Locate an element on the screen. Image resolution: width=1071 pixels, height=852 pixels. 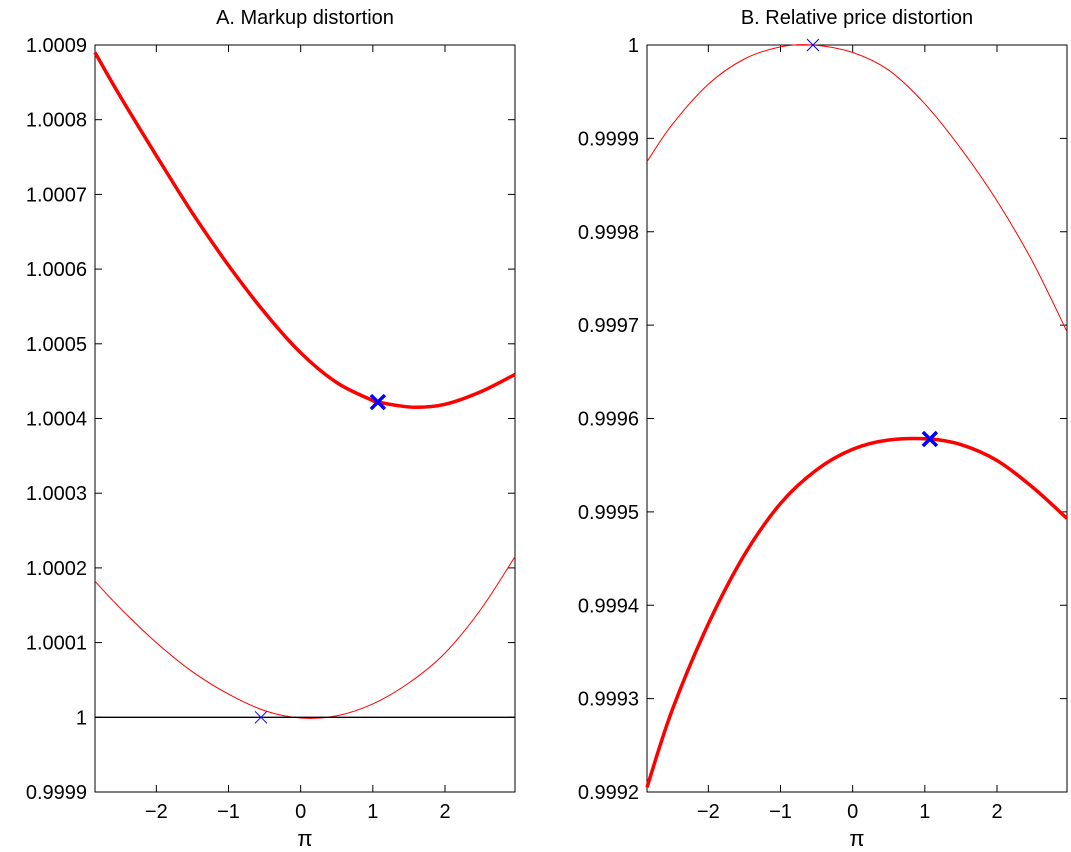
y-tick-label: 0.9996 is located at coordinates (608, 420).